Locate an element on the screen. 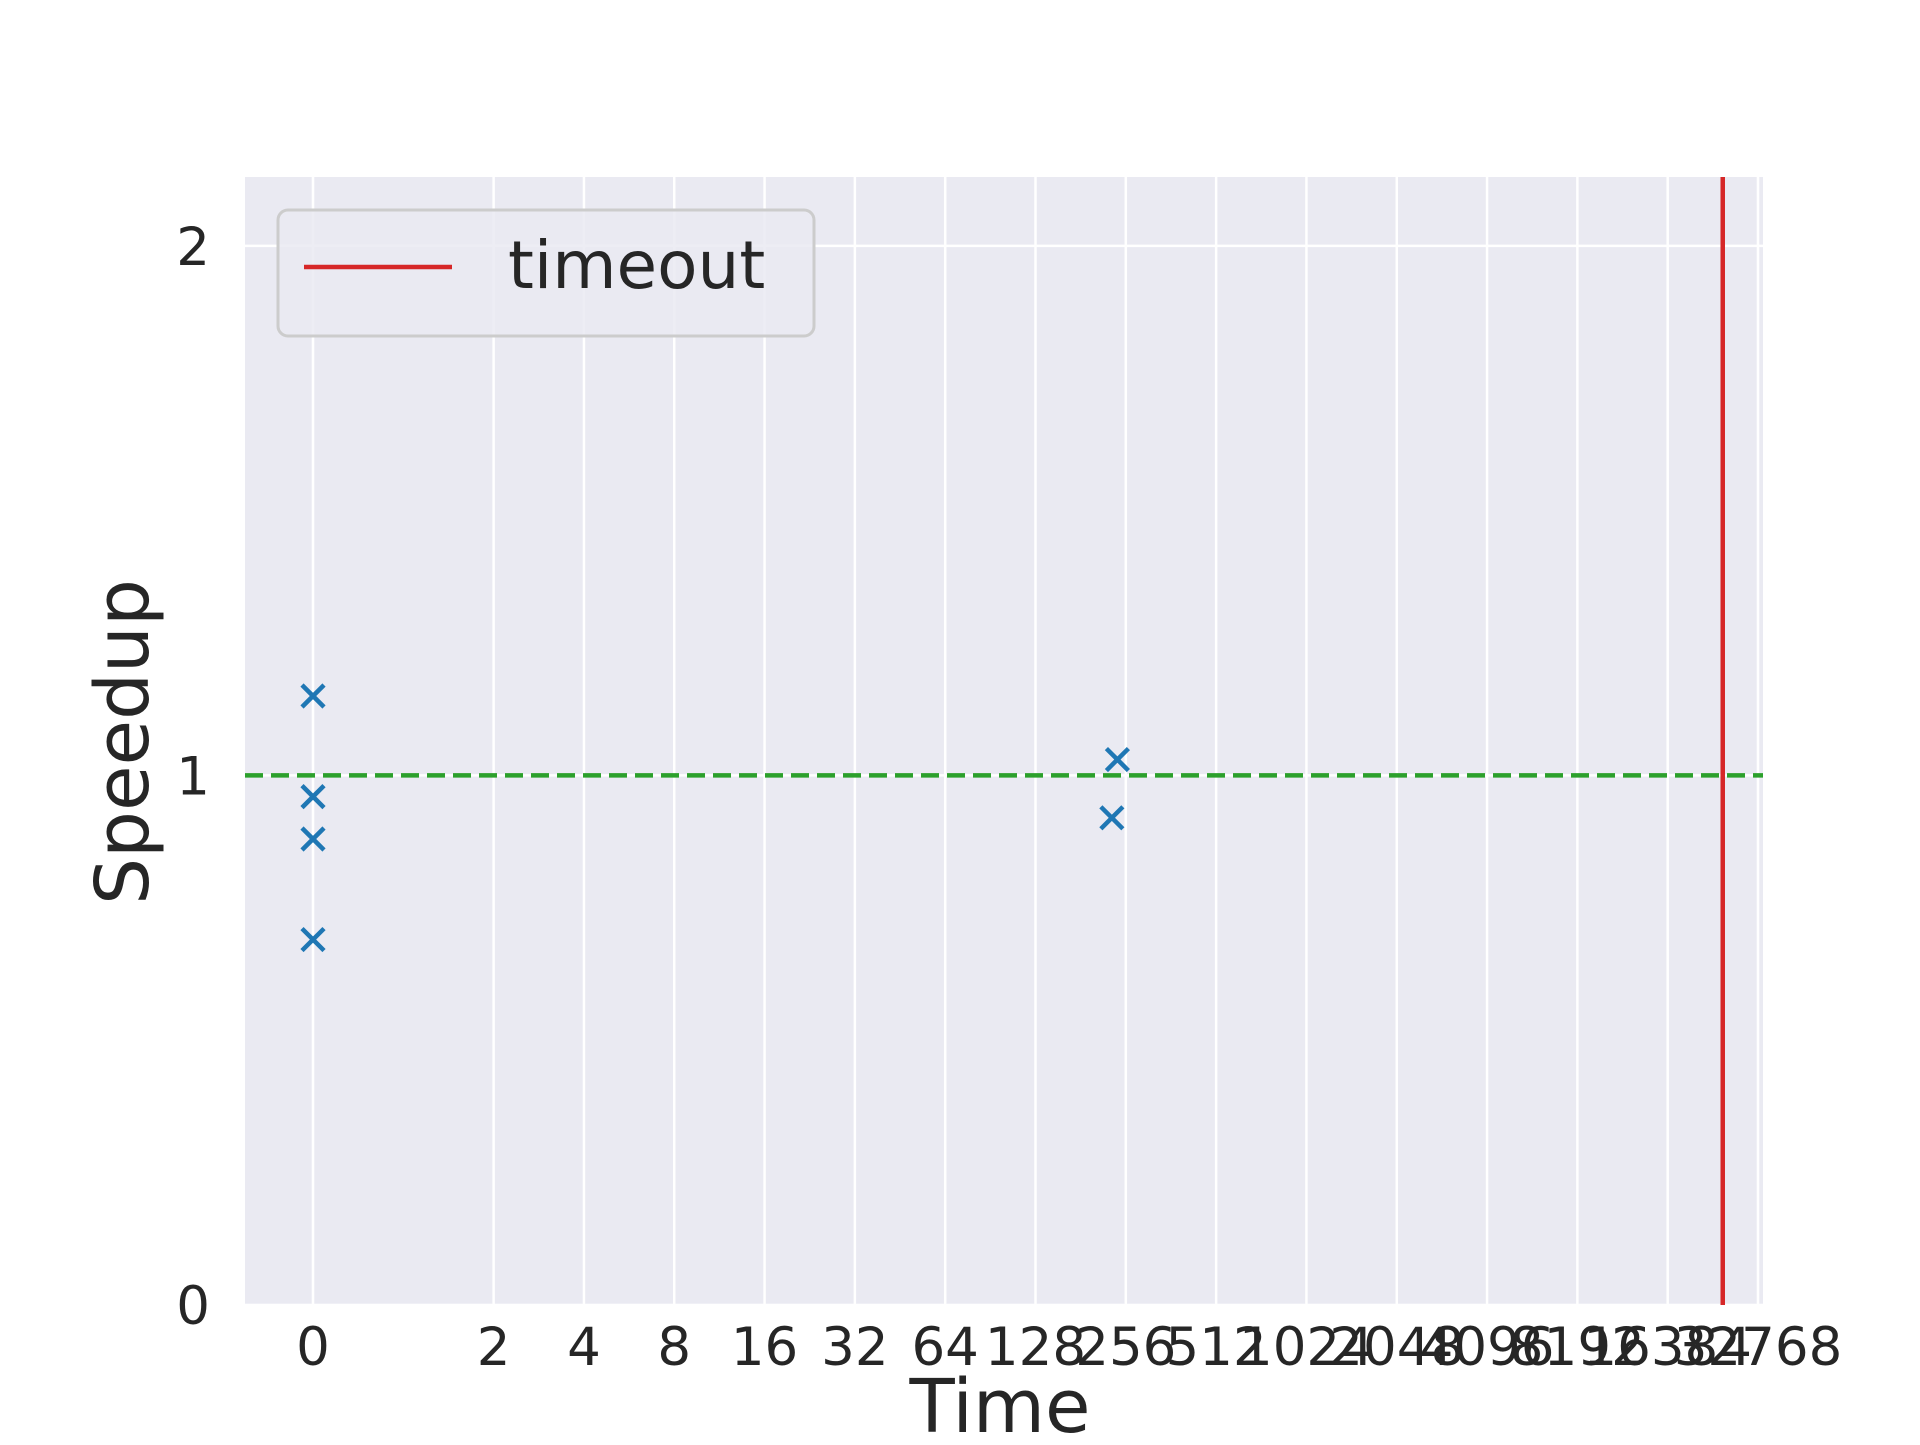 Image resolution: width=1920 pixels, height=1445 pixels. x-tick-label: 128 is located at coordinates (1035, 1347).